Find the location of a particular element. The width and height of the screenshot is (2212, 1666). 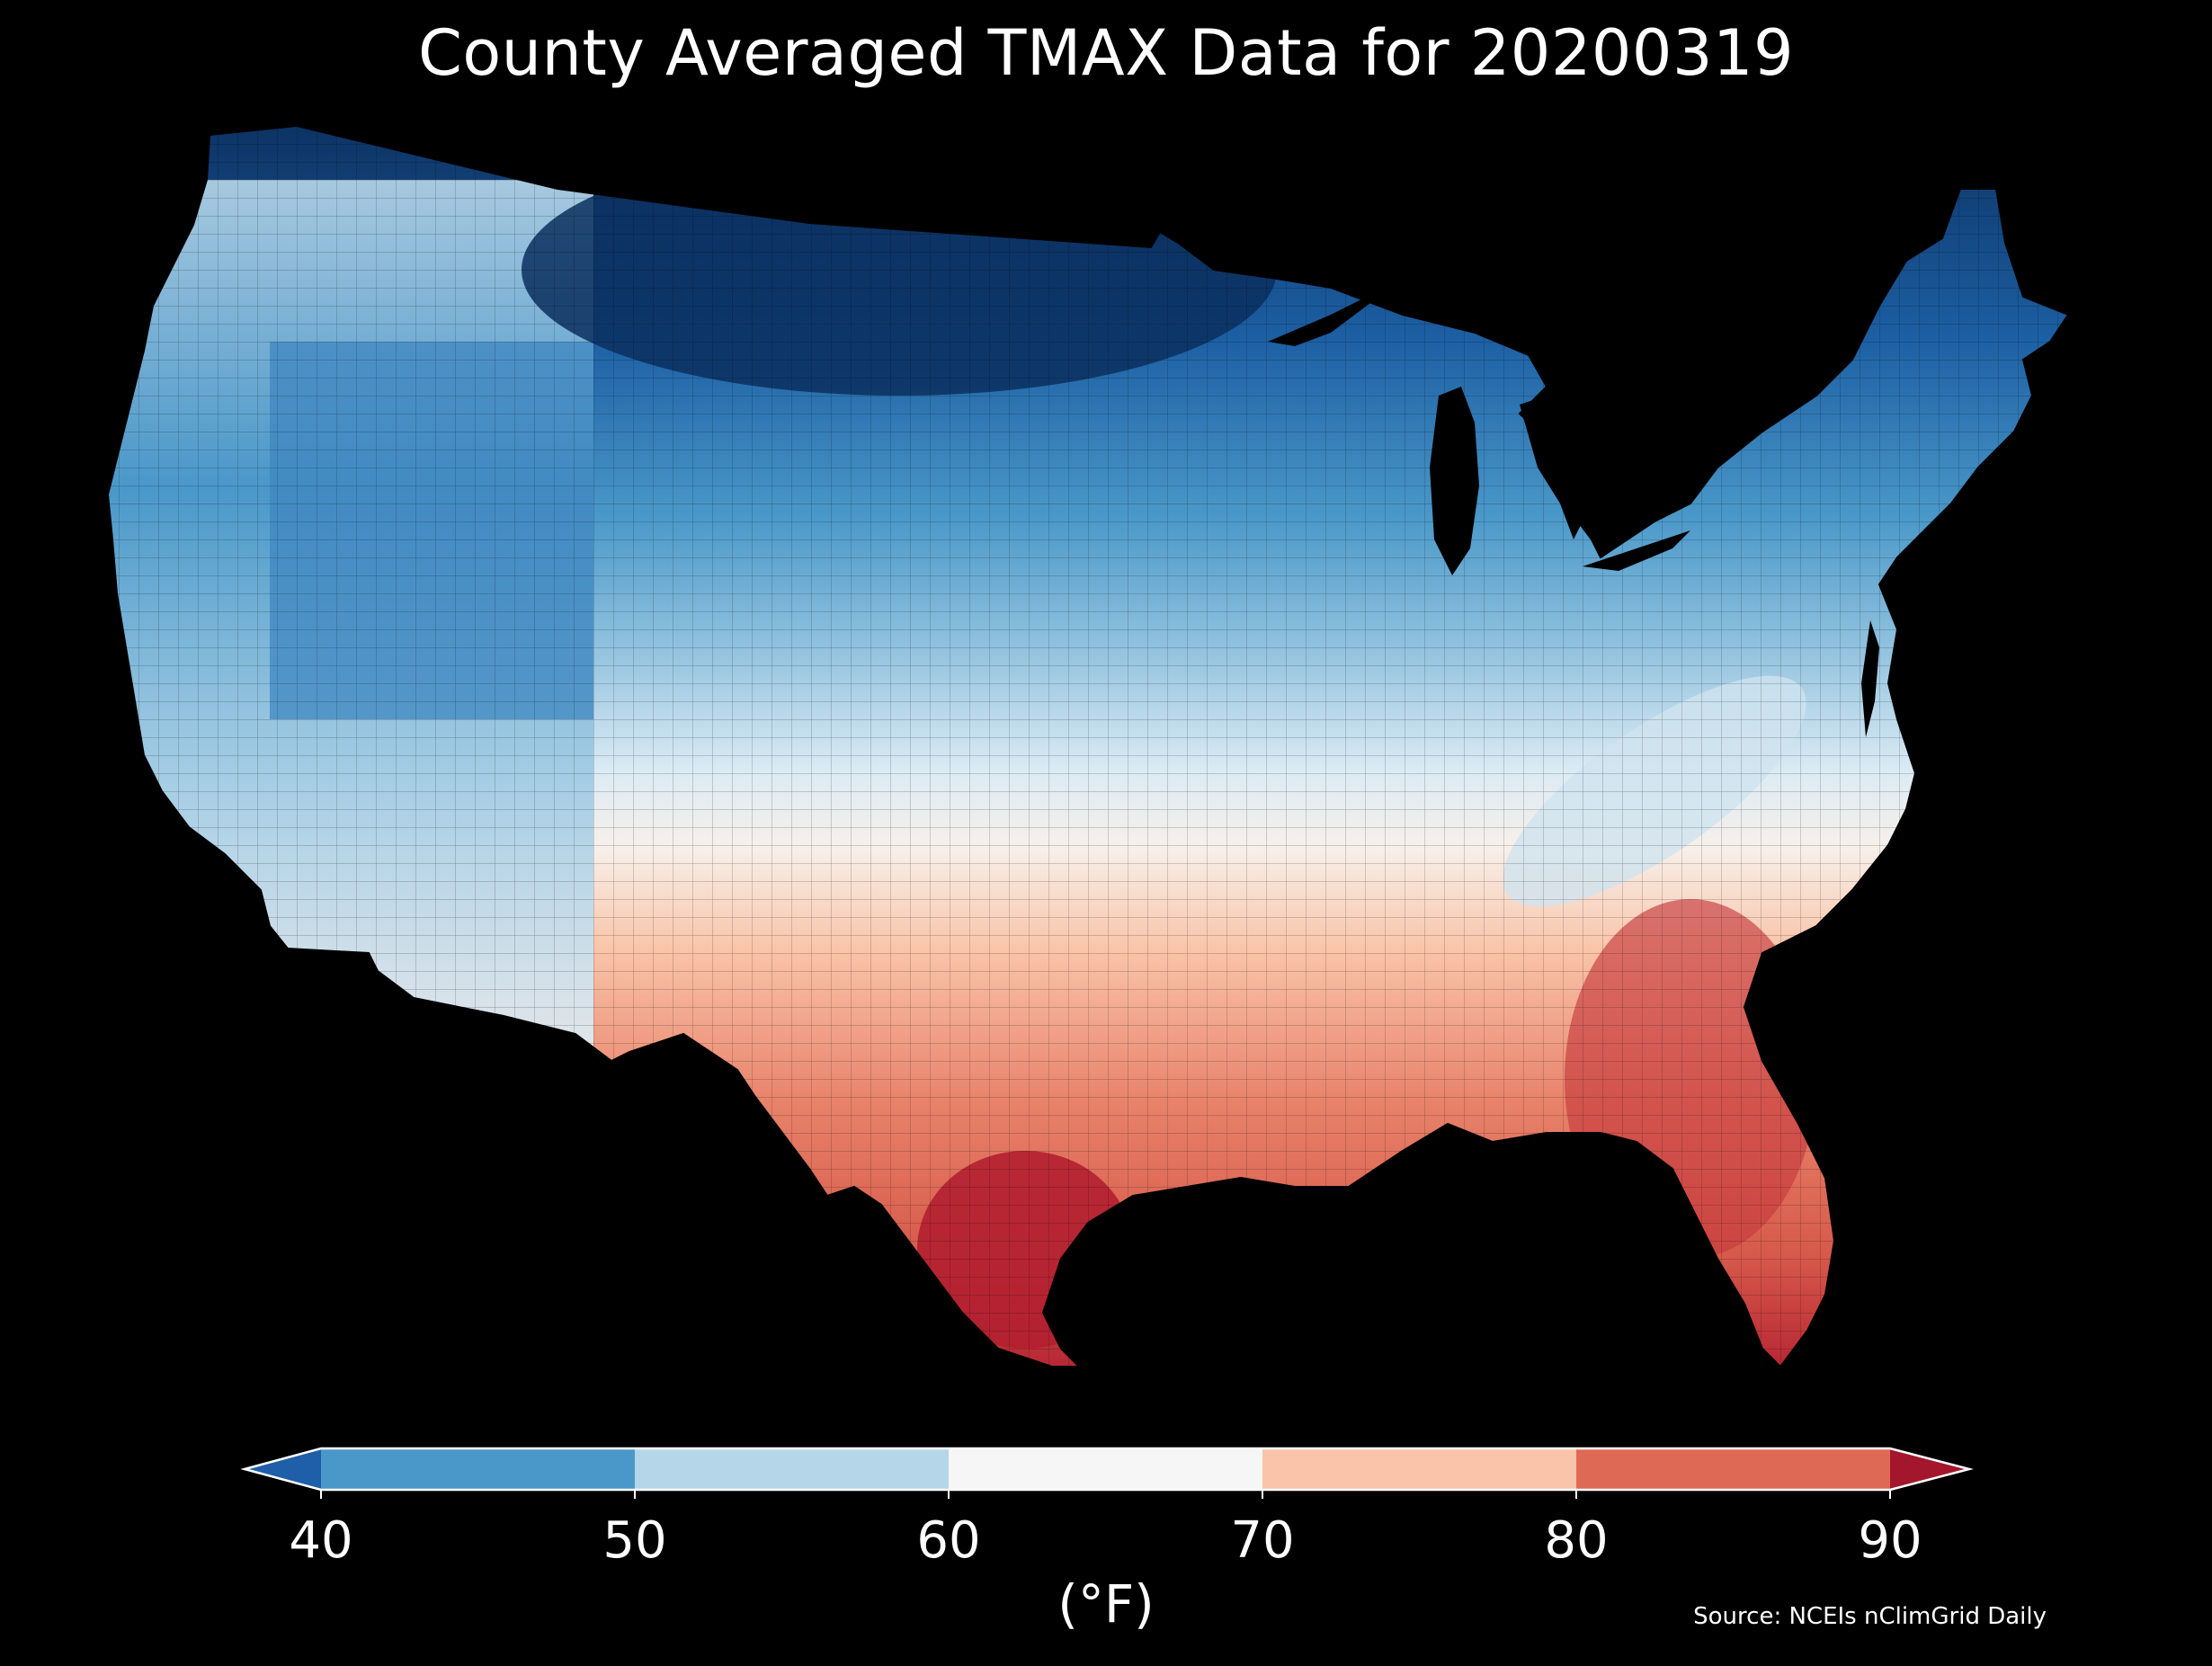

tick-label-60: 60 is located at coordinates (948, 1540).